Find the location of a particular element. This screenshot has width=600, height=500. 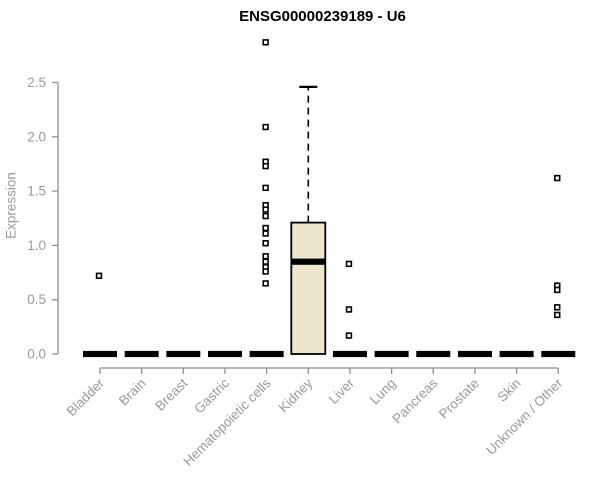

boxplot-prostate is located at coordinates (474, 354).